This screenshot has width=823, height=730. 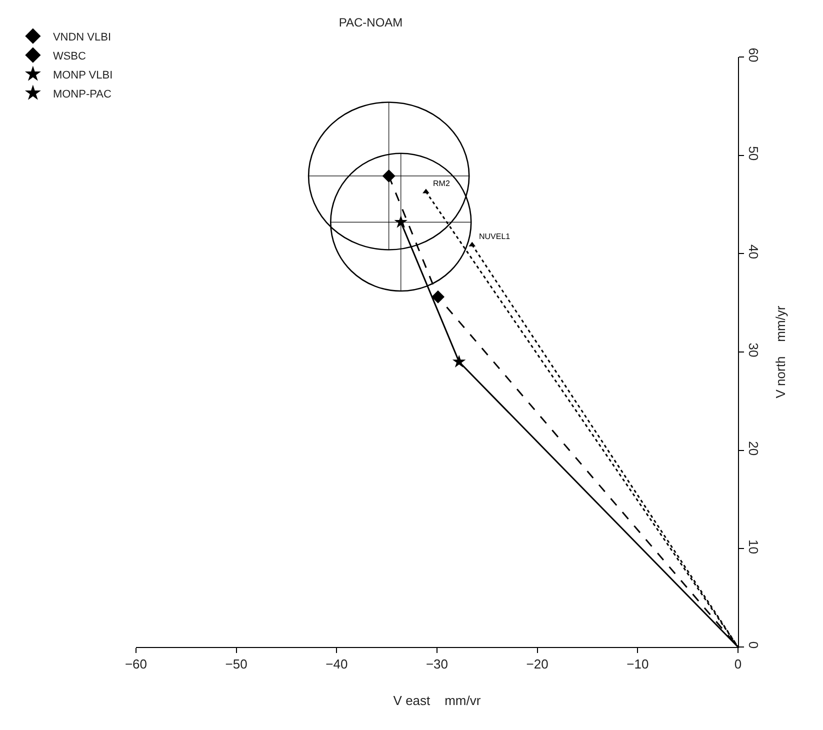 What do you see at coordinates (437, 700) in the screenshot?
I see `x-axis-title: V east mm/vr` at bounding box center [437, 700].